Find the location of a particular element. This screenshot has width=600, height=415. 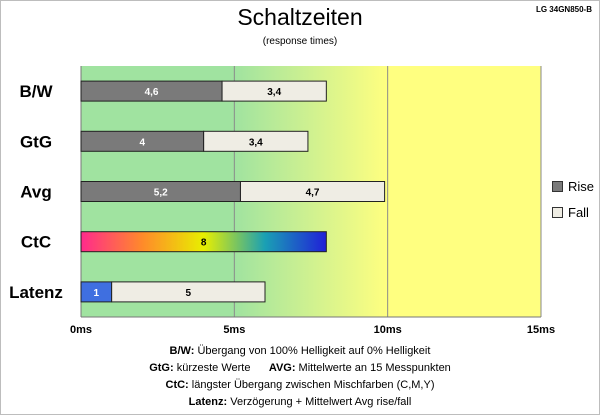

data-label-fall: 4,7 is located at coordinates (313, 193).